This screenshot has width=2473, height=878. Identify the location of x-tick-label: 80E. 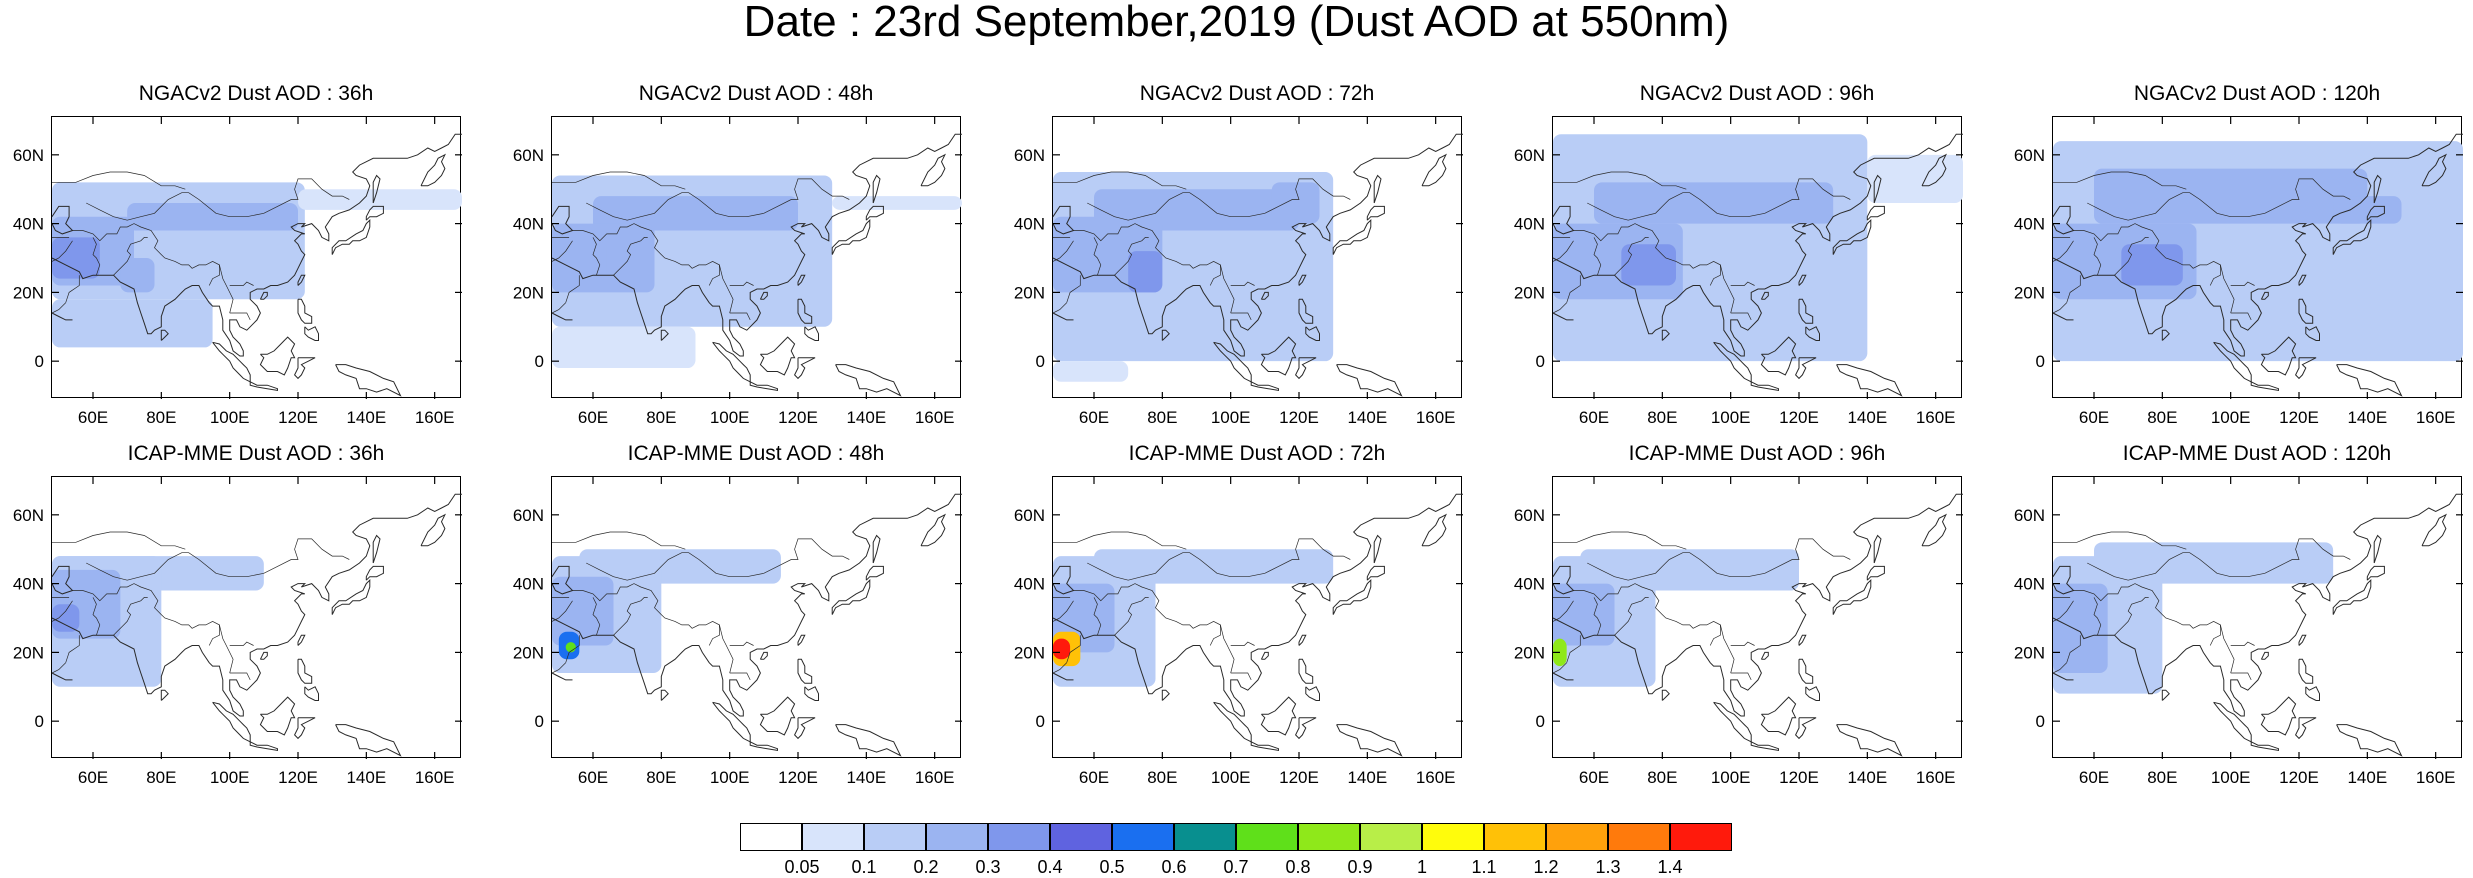
(1162, 777).